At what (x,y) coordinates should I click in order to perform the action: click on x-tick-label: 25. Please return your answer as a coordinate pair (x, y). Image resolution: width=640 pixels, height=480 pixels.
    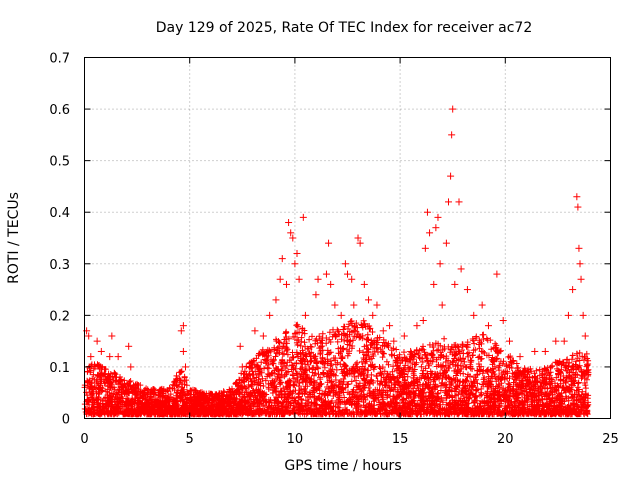
    Looking at the image, I should click on (610, 439).